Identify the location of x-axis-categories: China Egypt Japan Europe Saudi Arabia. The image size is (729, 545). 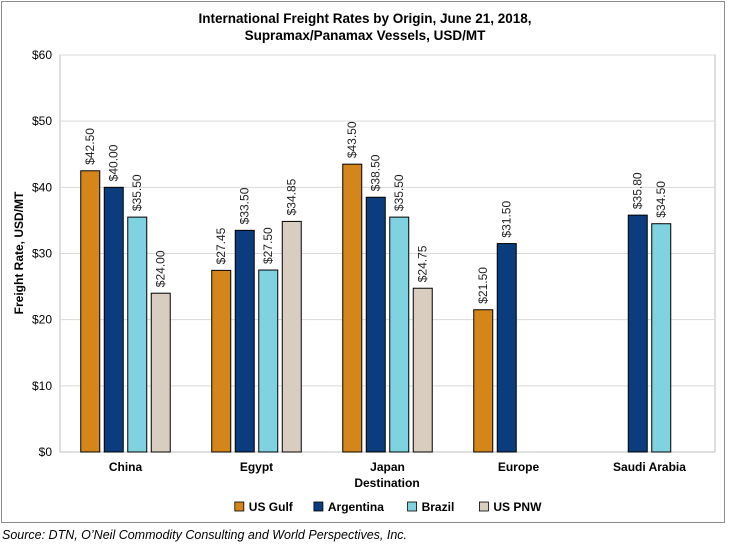
(397, 467).